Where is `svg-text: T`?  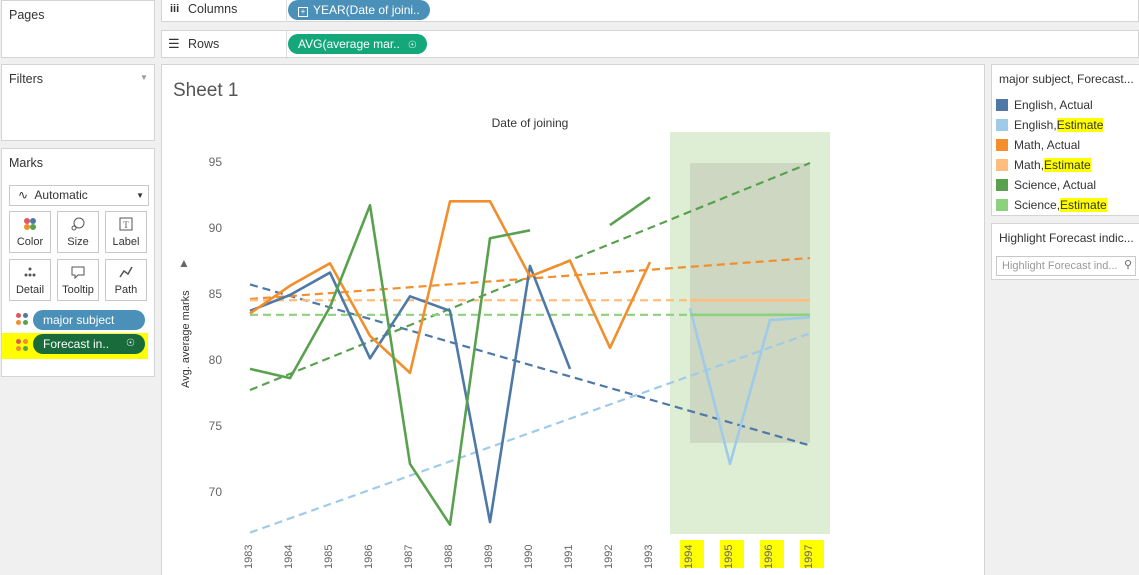
svg-text: T is located at coordinates (126, 225).